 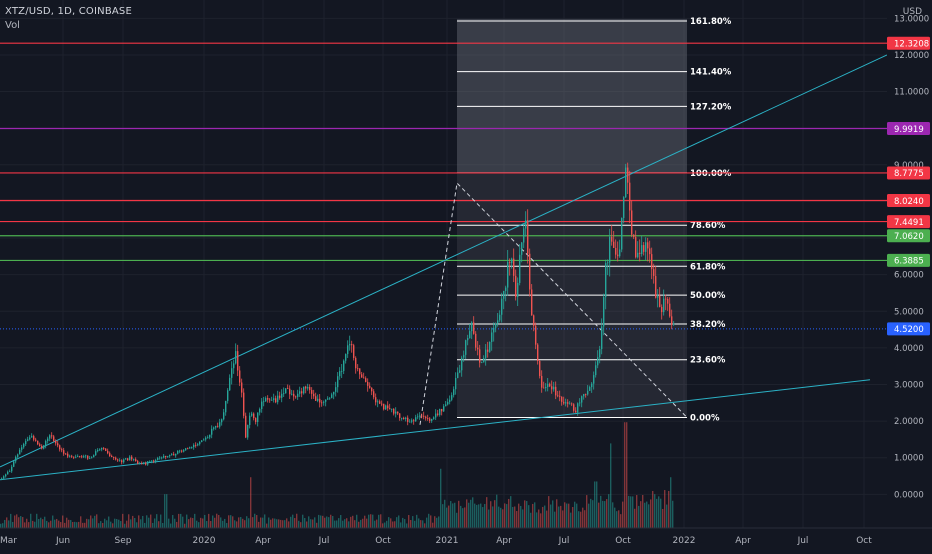 I want to click on x-tick-label: Jul, so click(x=324, y=541).